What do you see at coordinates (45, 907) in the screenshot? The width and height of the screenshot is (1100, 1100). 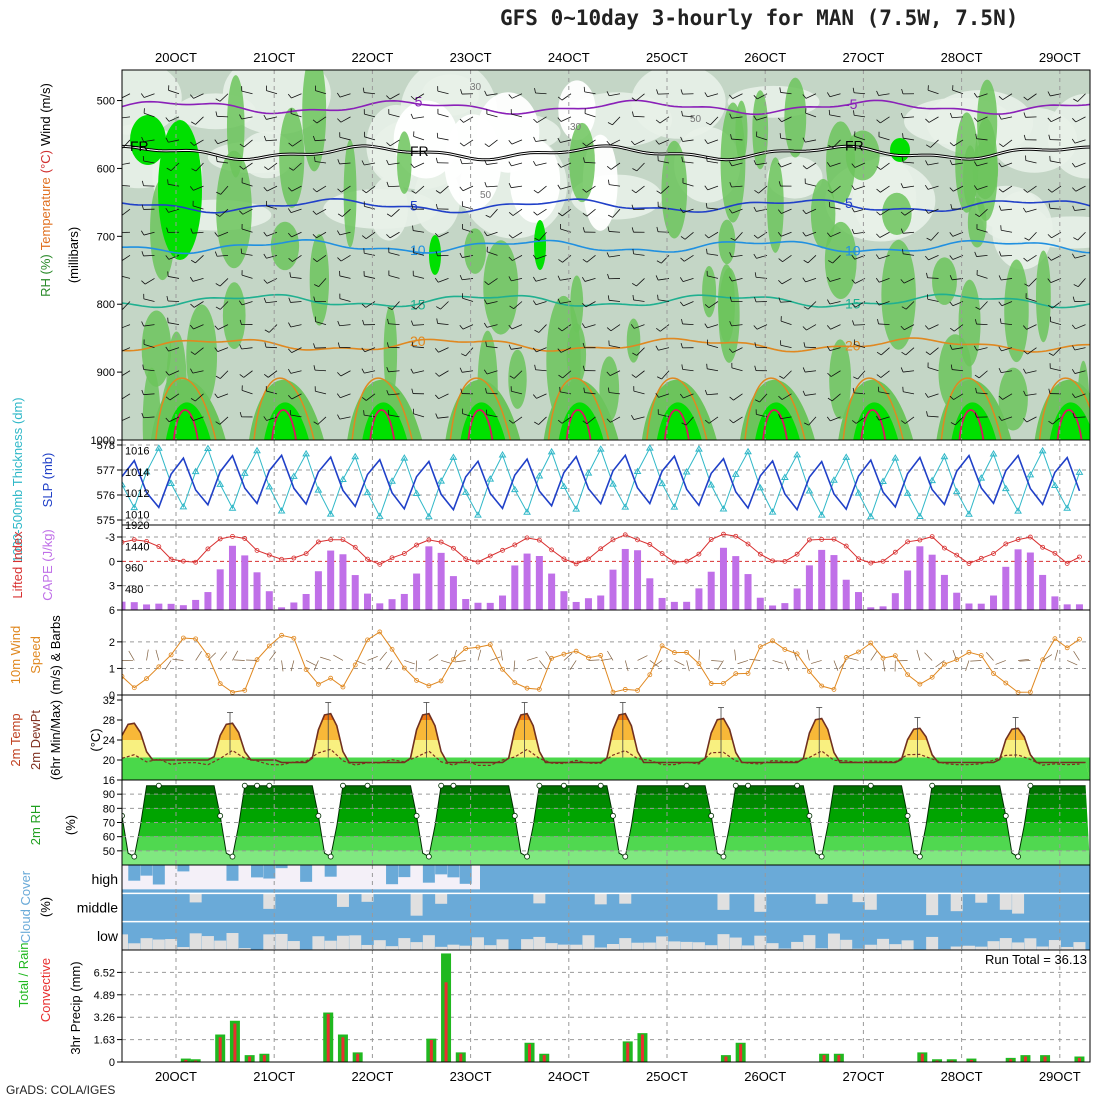 I see `cloud-unit-part: (%)` at bounding box center [45, 907].